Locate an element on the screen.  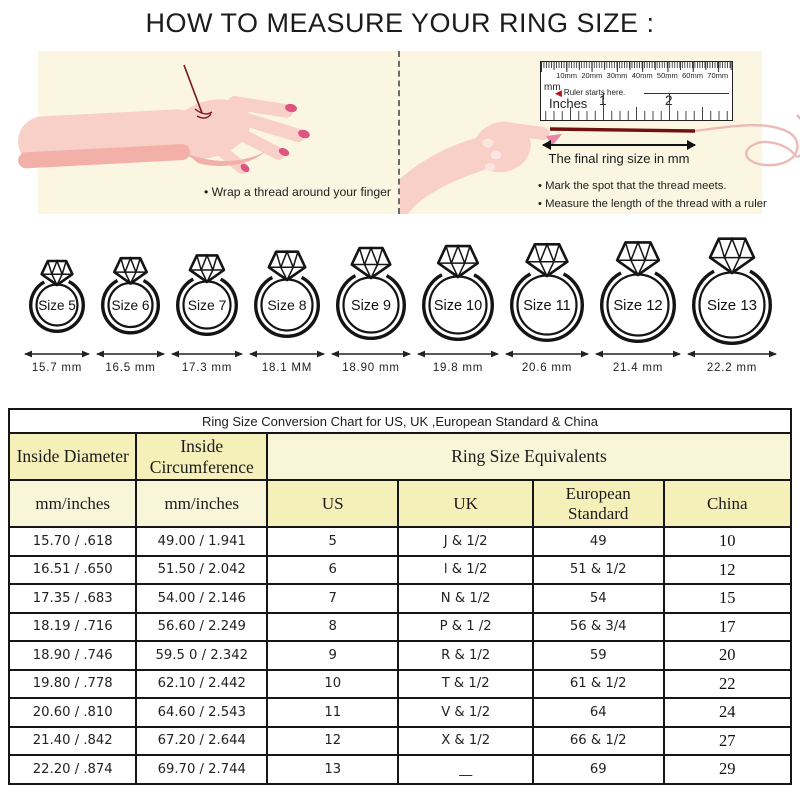
thread-line is located at coordinates (622, 130).